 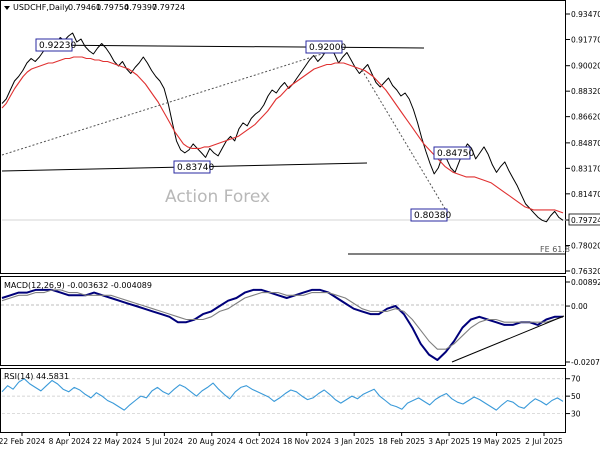 I want to click on price-tick-label: 0.79724, so click(x=585, y=220).